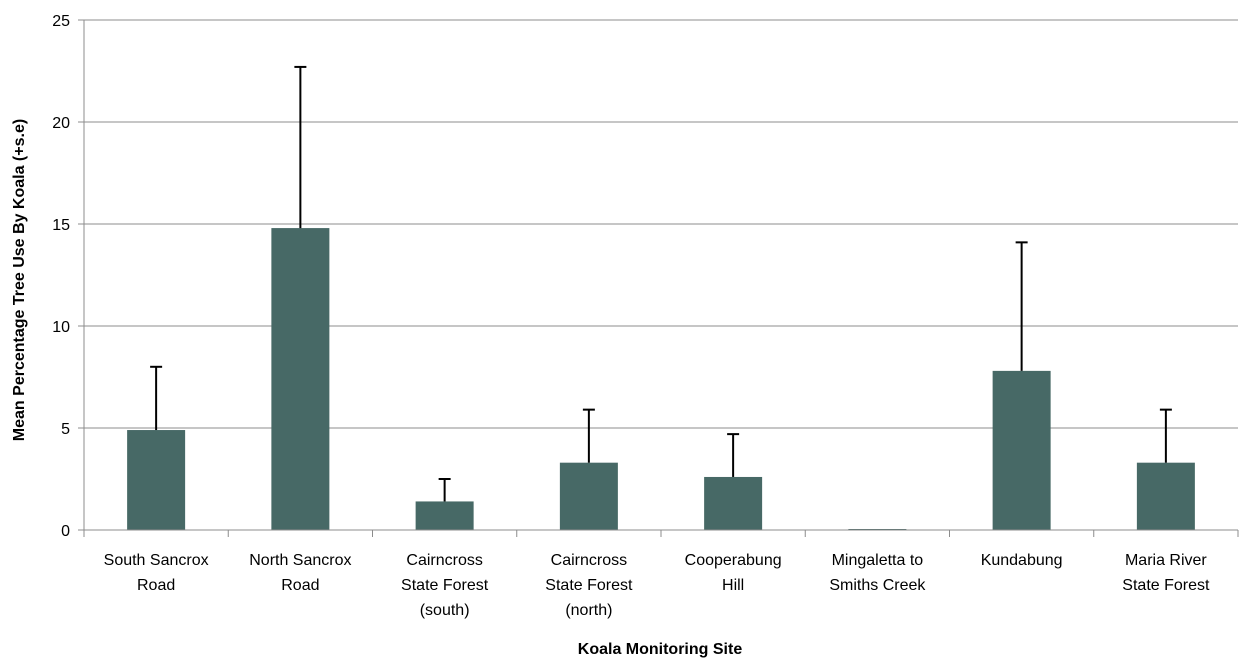  What do you see at coordinates (733, 573) in the screenshot?
I see `x-tick-label: Cooperabung Hill` at bounding box center [733, 573].